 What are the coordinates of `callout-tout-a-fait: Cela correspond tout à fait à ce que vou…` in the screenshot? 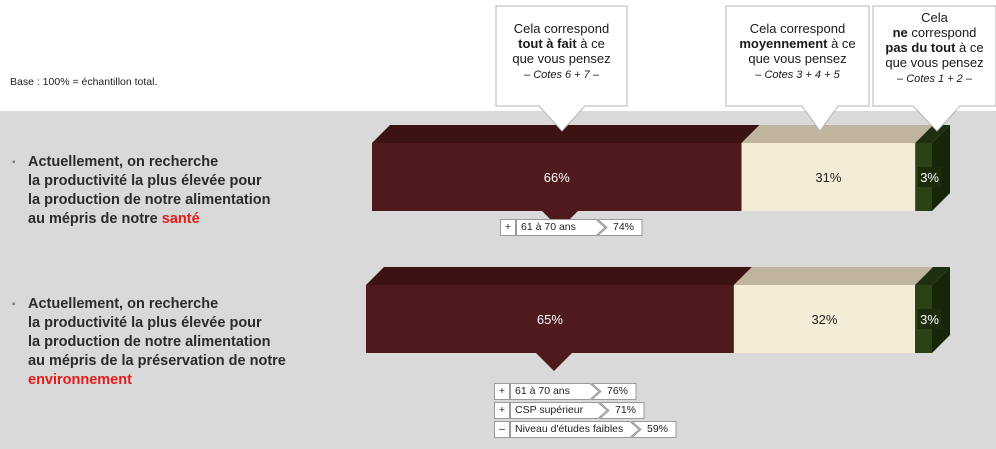 It's located at (561, 52).